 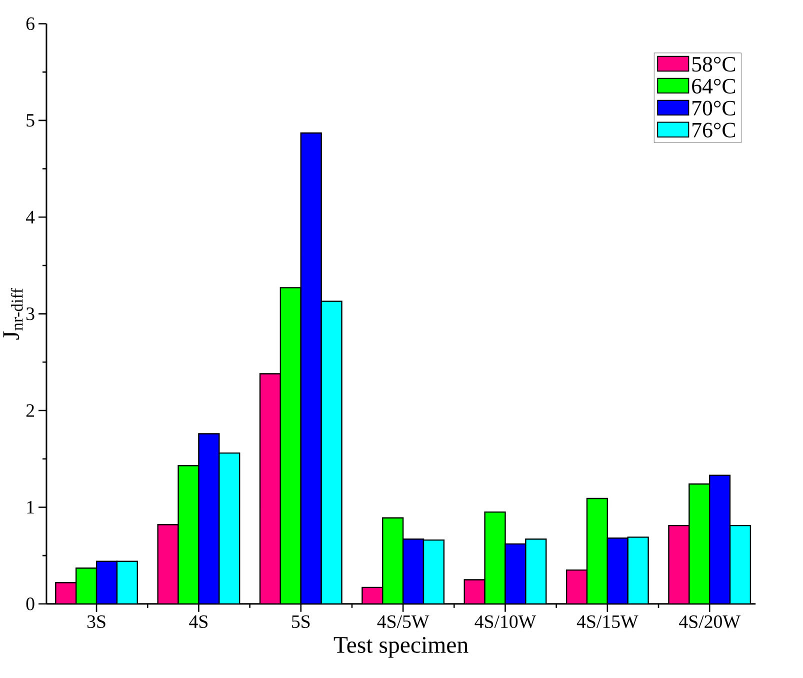 What do you see at coordinates (301, 621) in the screenshot?
I see `x-tick-label: 5S` at bounding box center [301, 621].